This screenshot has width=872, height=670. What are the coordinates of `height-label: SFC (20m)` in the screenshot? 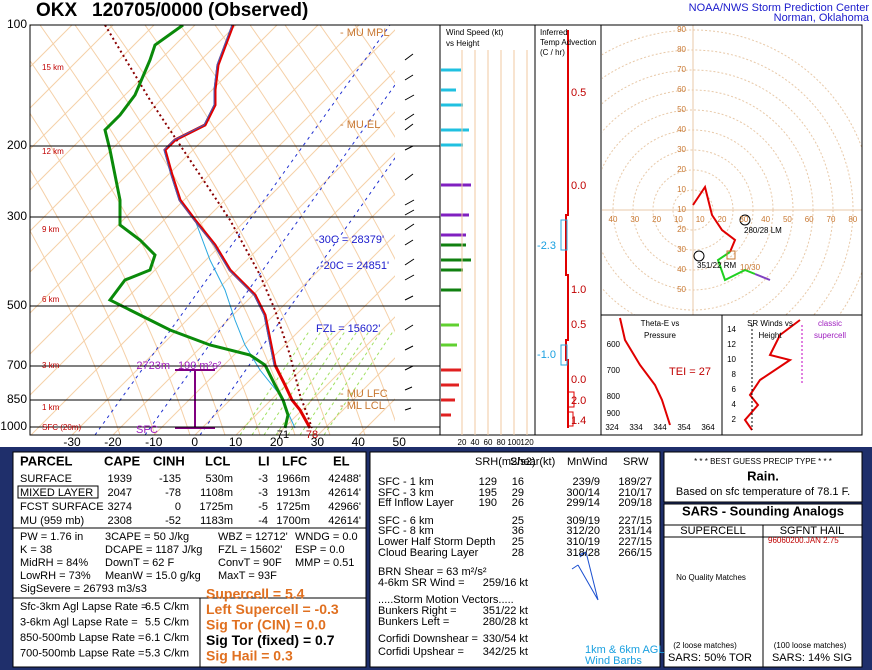 It's located at (61, 427).